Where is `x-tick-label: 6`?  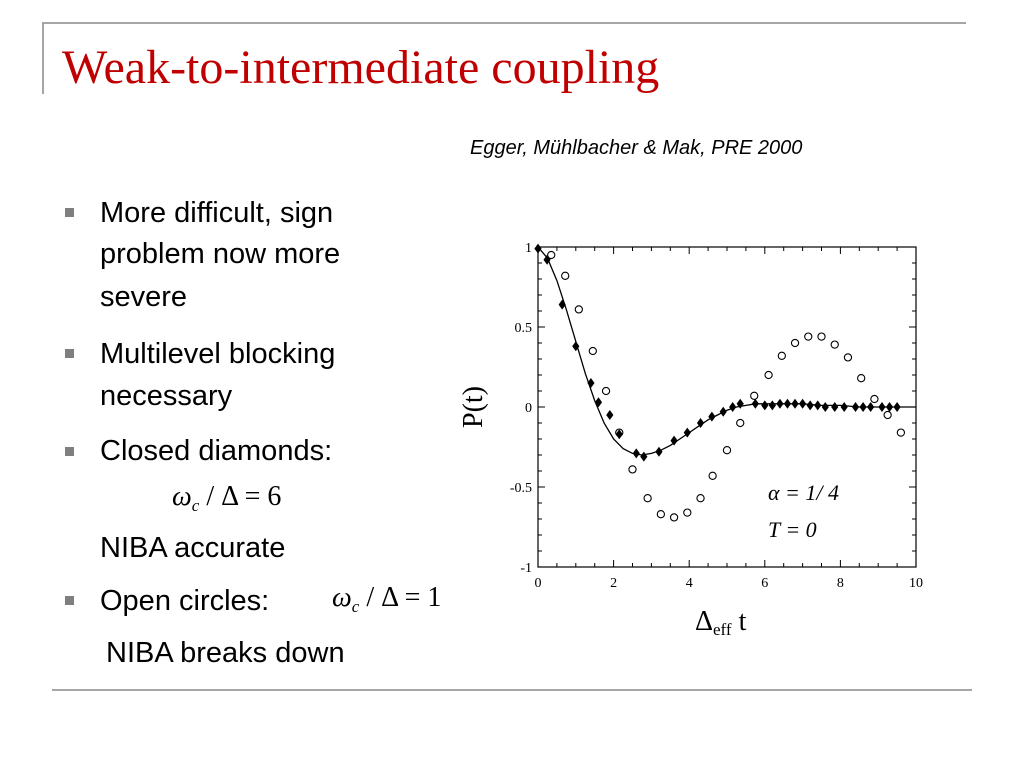 x-tick-label: 6 is located at coordinates (764, 583).